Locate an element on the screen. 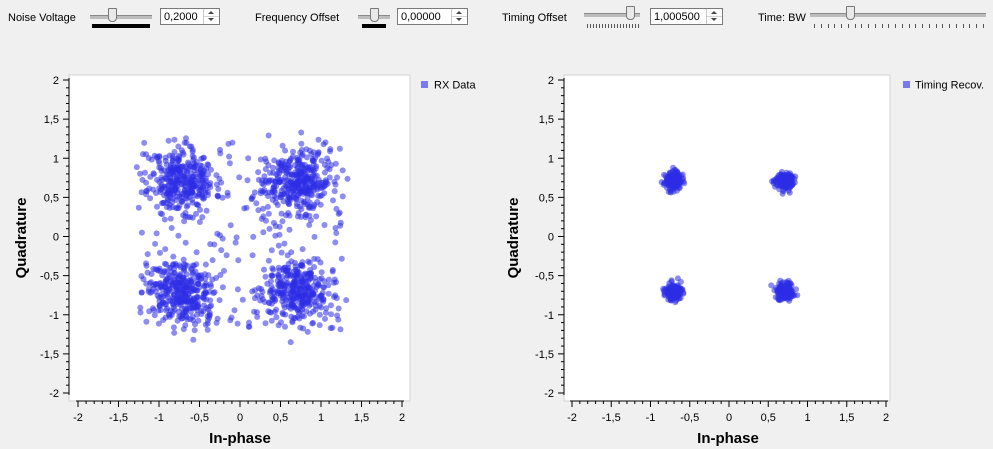  noise-voltage-value: 0,2000 is located at coordinates (181, 17).